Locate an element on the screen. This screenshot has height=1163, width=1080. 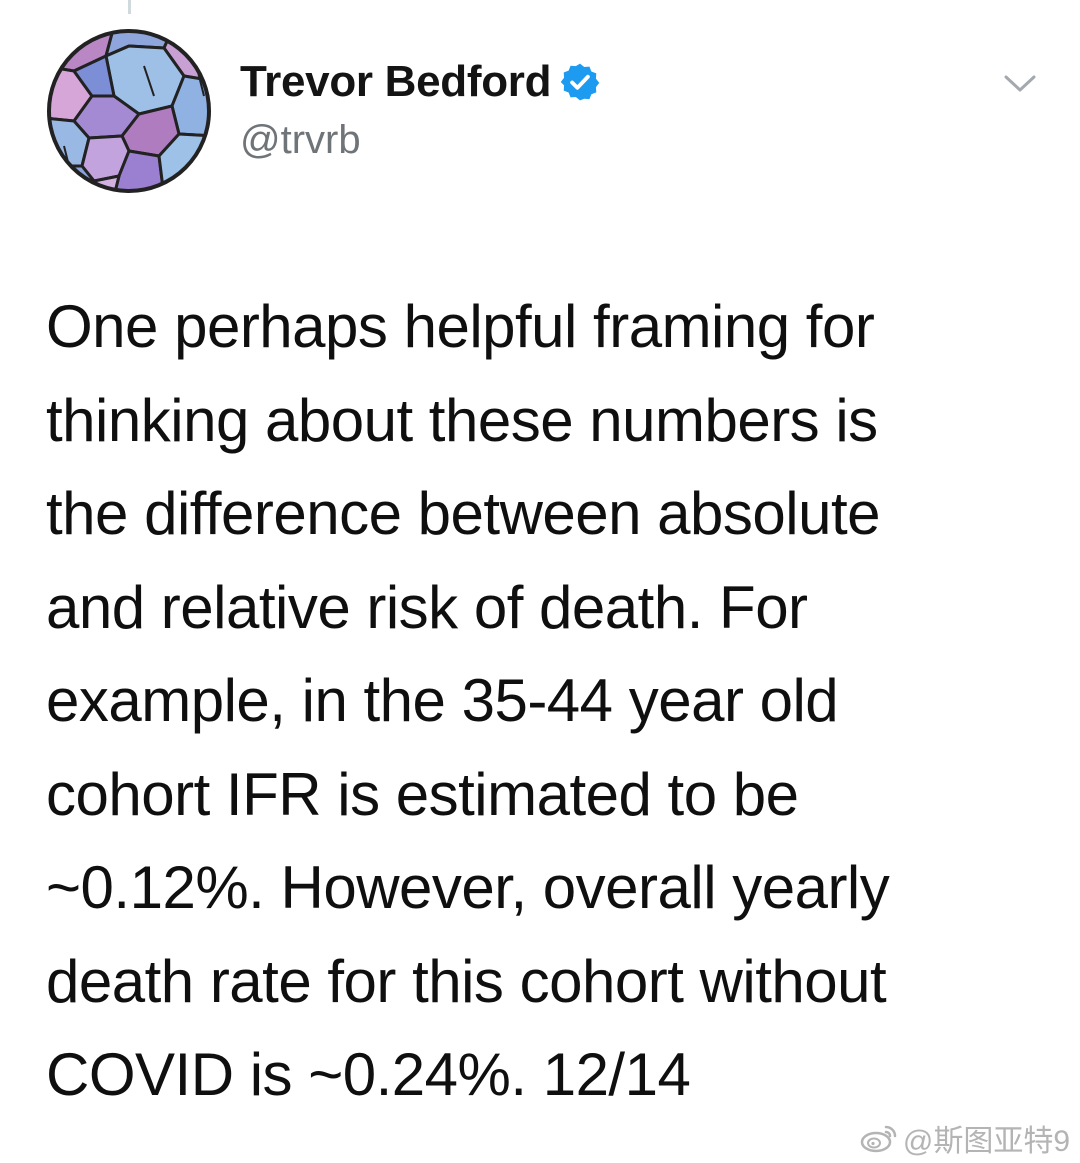
author-name-row: Trevor Bedford is located at coordinates (420, 81).